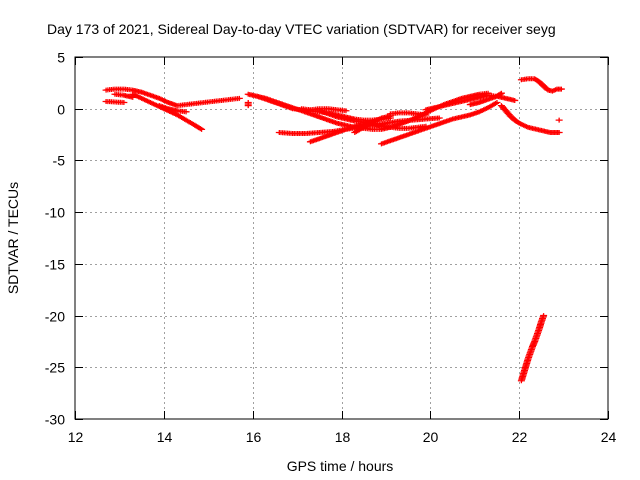 The width and height of the screenshot is (640, 480). Describe the element at coordinates (439, 123) in the screenshot. I see `data-series-track-n` at that location.